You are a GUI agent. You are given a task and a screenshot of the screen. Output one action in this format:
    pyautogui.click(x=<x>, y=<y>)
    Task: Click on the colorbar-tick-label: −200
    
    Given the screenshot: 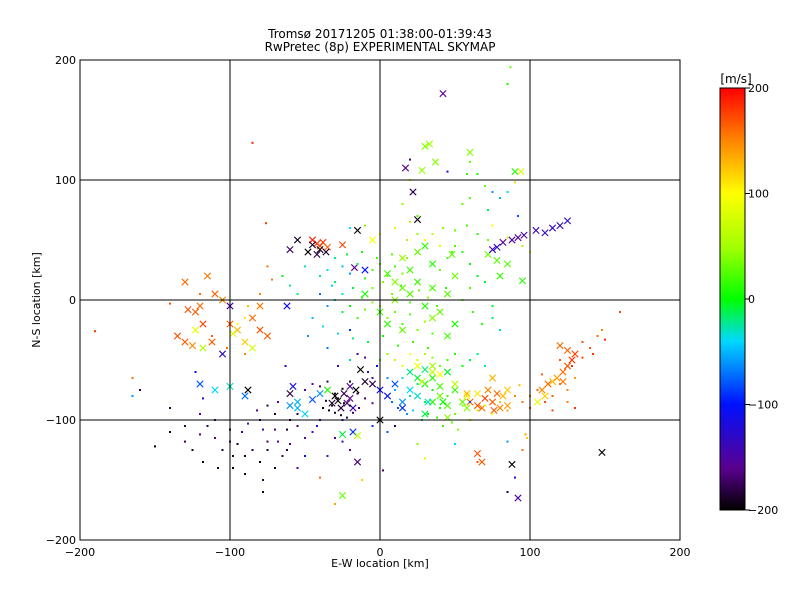 What is the action you would take?
    pyautogui.click(x=763, y=510)
    